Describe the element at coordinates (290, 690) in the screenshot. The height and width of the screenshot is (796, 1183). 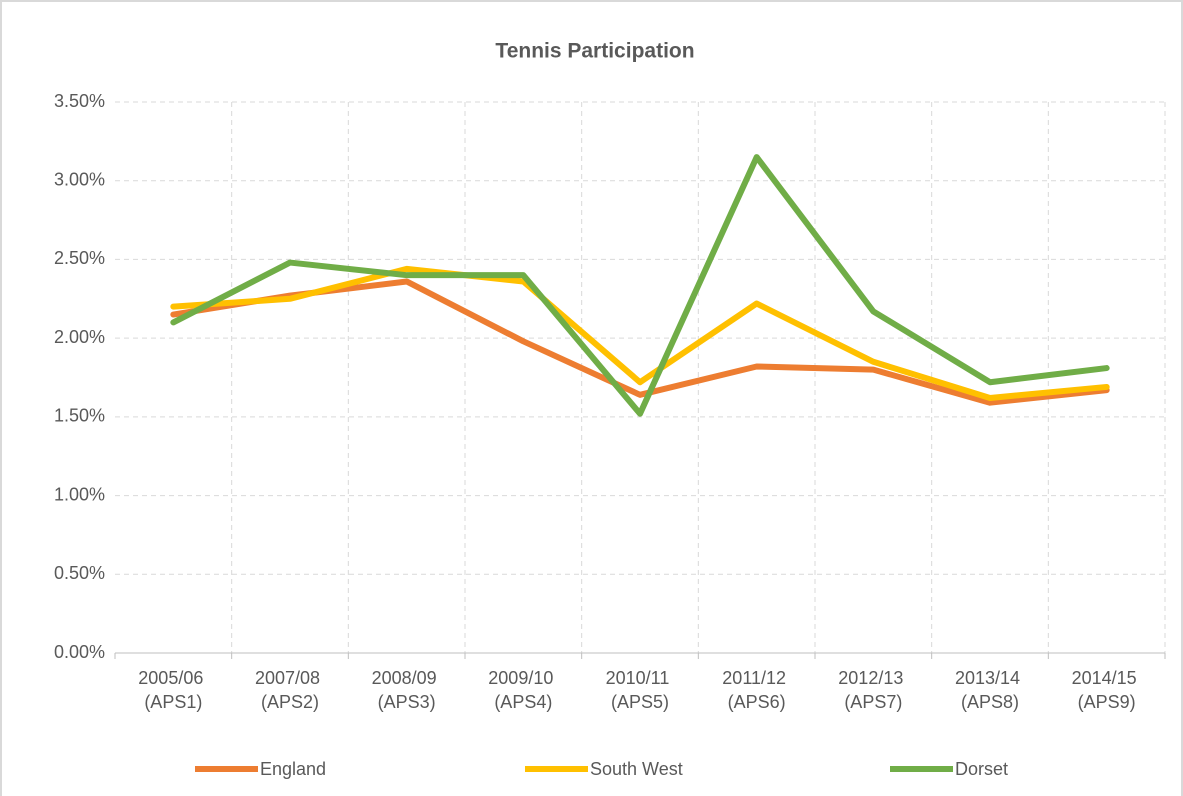
I see `x-tick-label: 2007/08 (APS2)` at that location.